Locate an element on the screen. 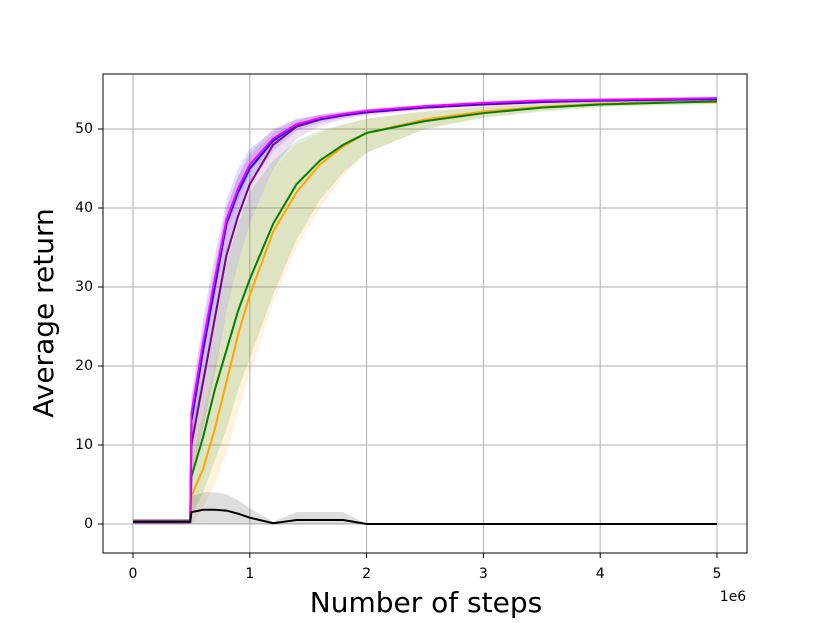 The image size is (830, 623). x-tick-label: 2 is located at coordinates (366, 574).